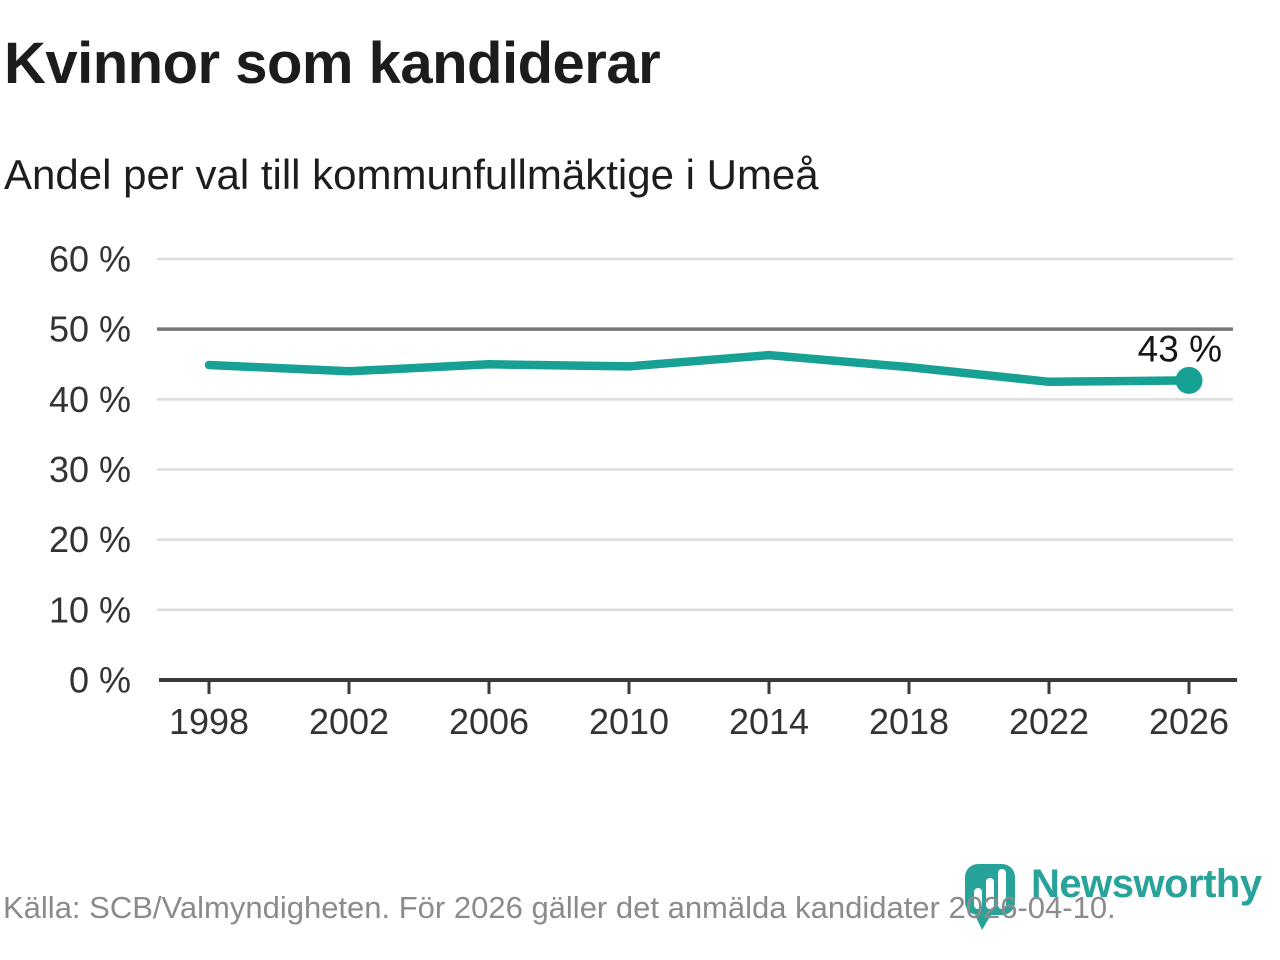 This screenshot has height=960, width=1280. Describe the element at coordinates (90, 259) in the screenshot. I see `y-axis-tick-label: 60 %` at that location.